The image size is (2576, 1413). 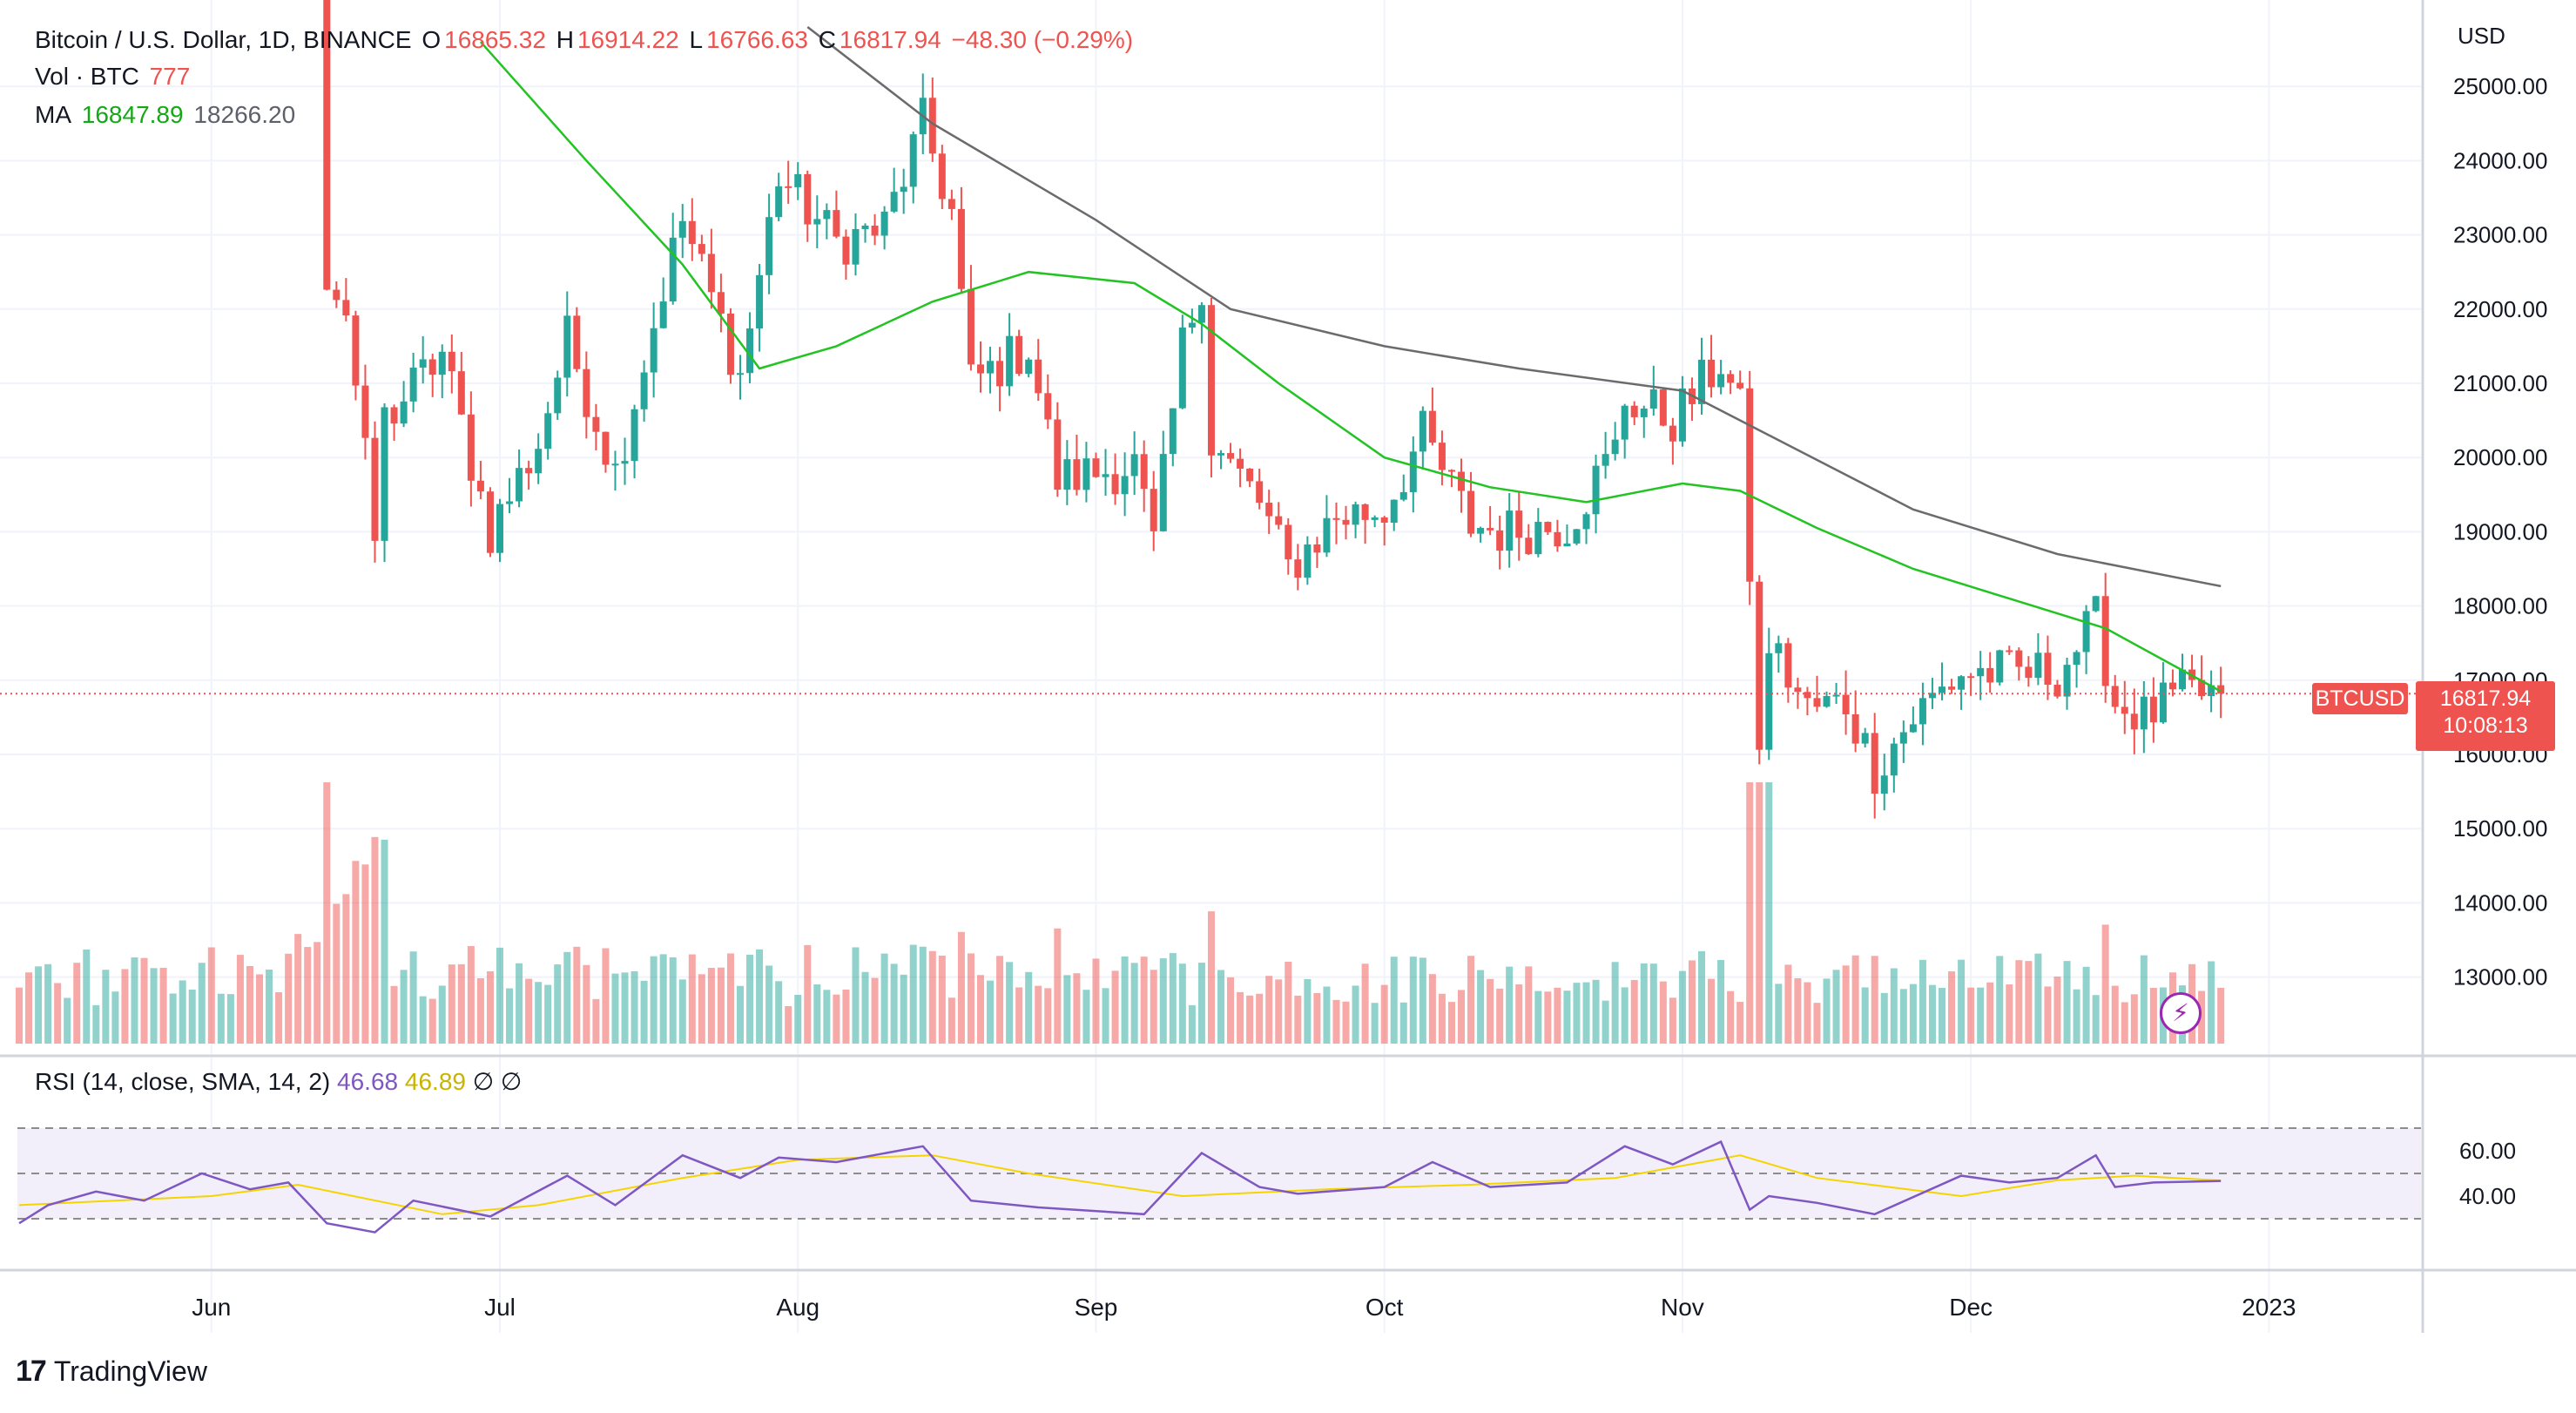 I want to click on rsi-empty-icon-1: ∅, so click(x=483, y=1081).